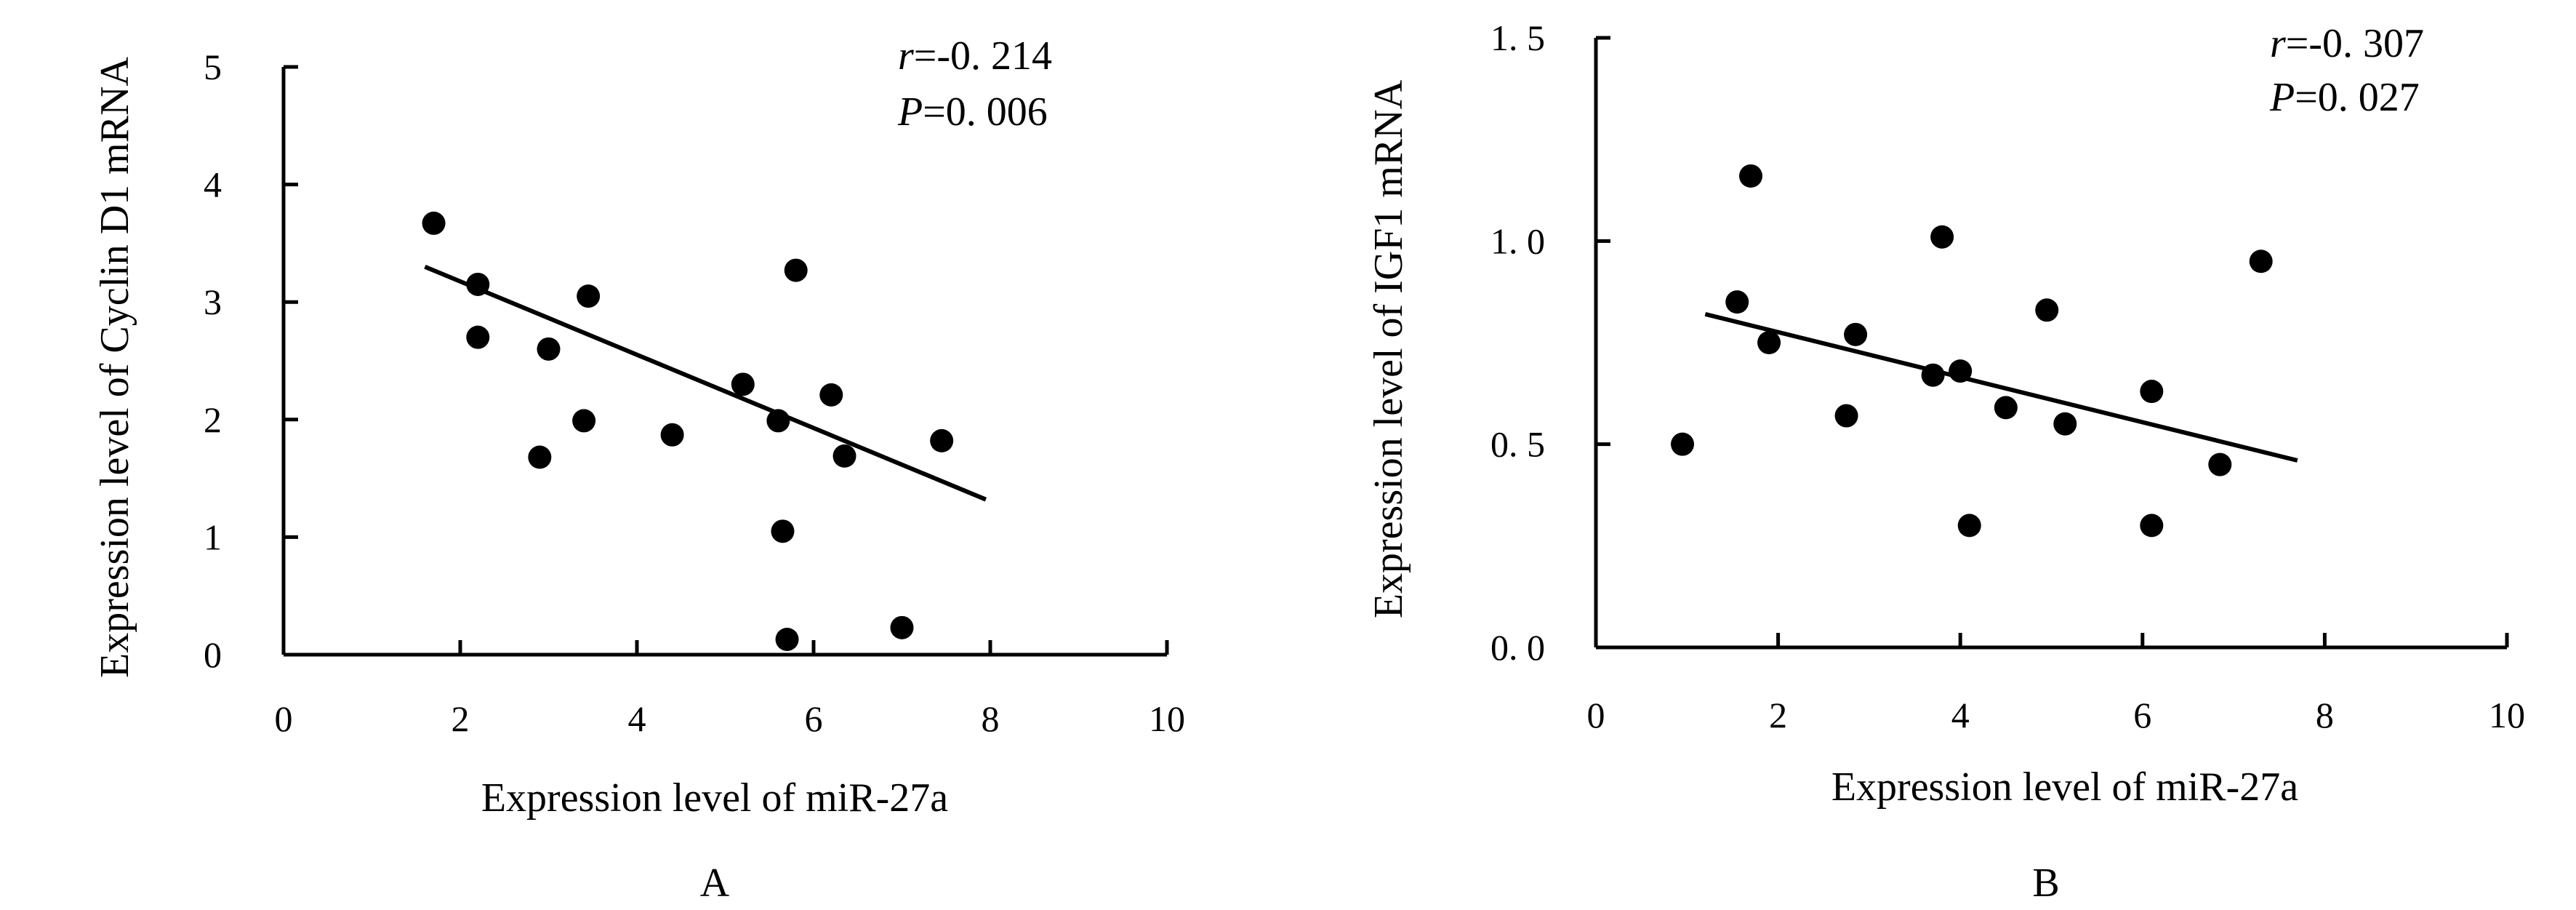 The image size is (2576, 910). I want to click on stat-r-symbol-b: r, so click(2278, 43).